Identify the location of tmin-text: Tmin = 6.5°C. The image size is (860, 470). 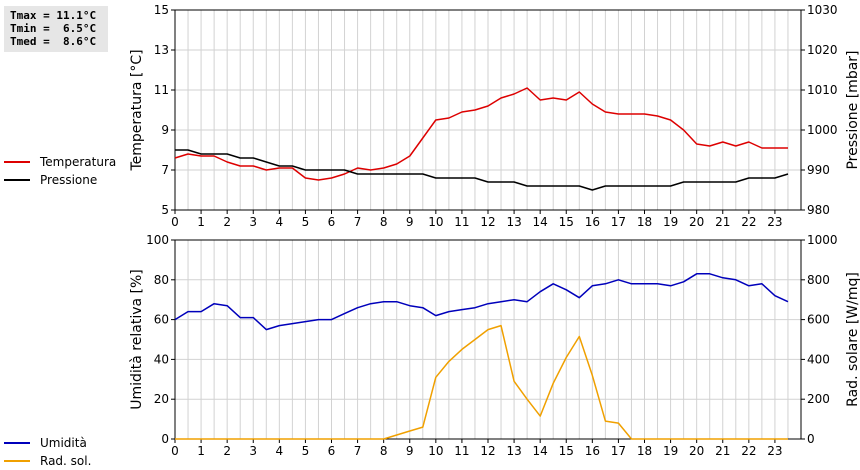
(53, 28).